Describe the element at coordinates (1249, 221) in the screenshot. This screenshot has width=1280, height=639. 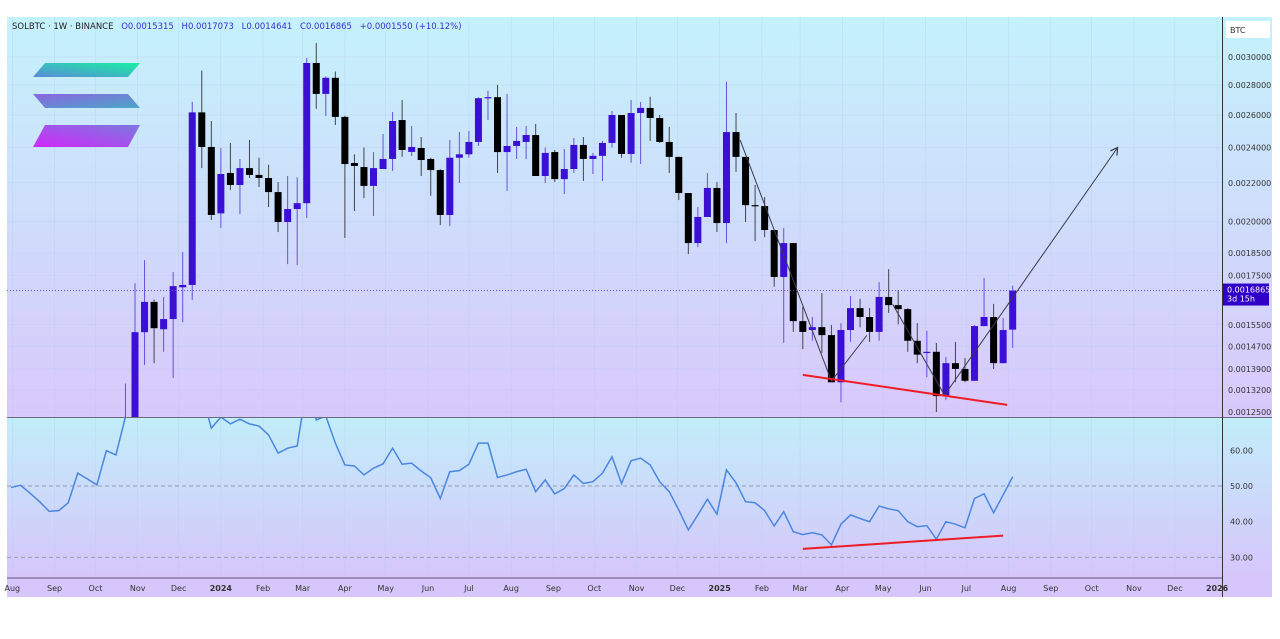
I see `price-tick-label: 0.0020000` at that location.